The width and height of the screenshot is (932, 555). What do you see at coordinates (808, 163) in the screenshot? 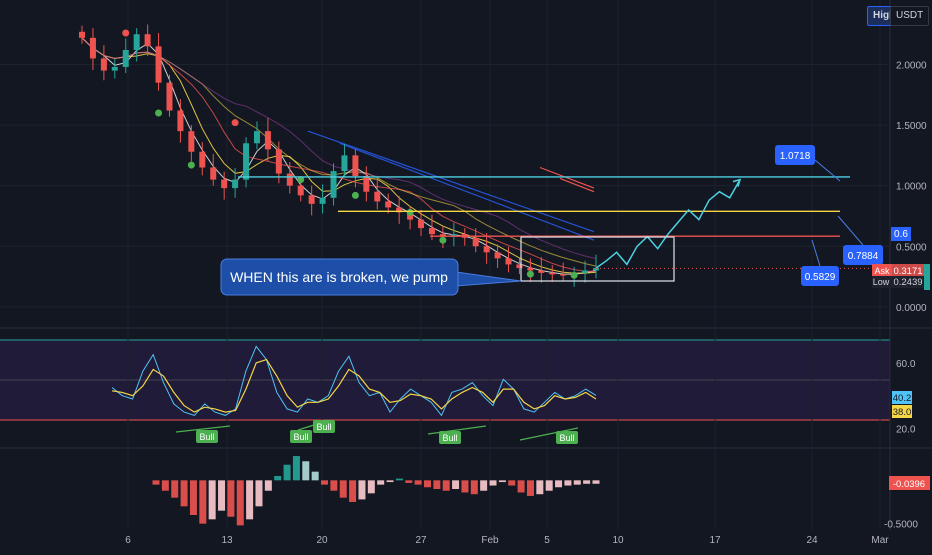
I see `level-label-1: 1.0718` at bounding box center [808, 163].